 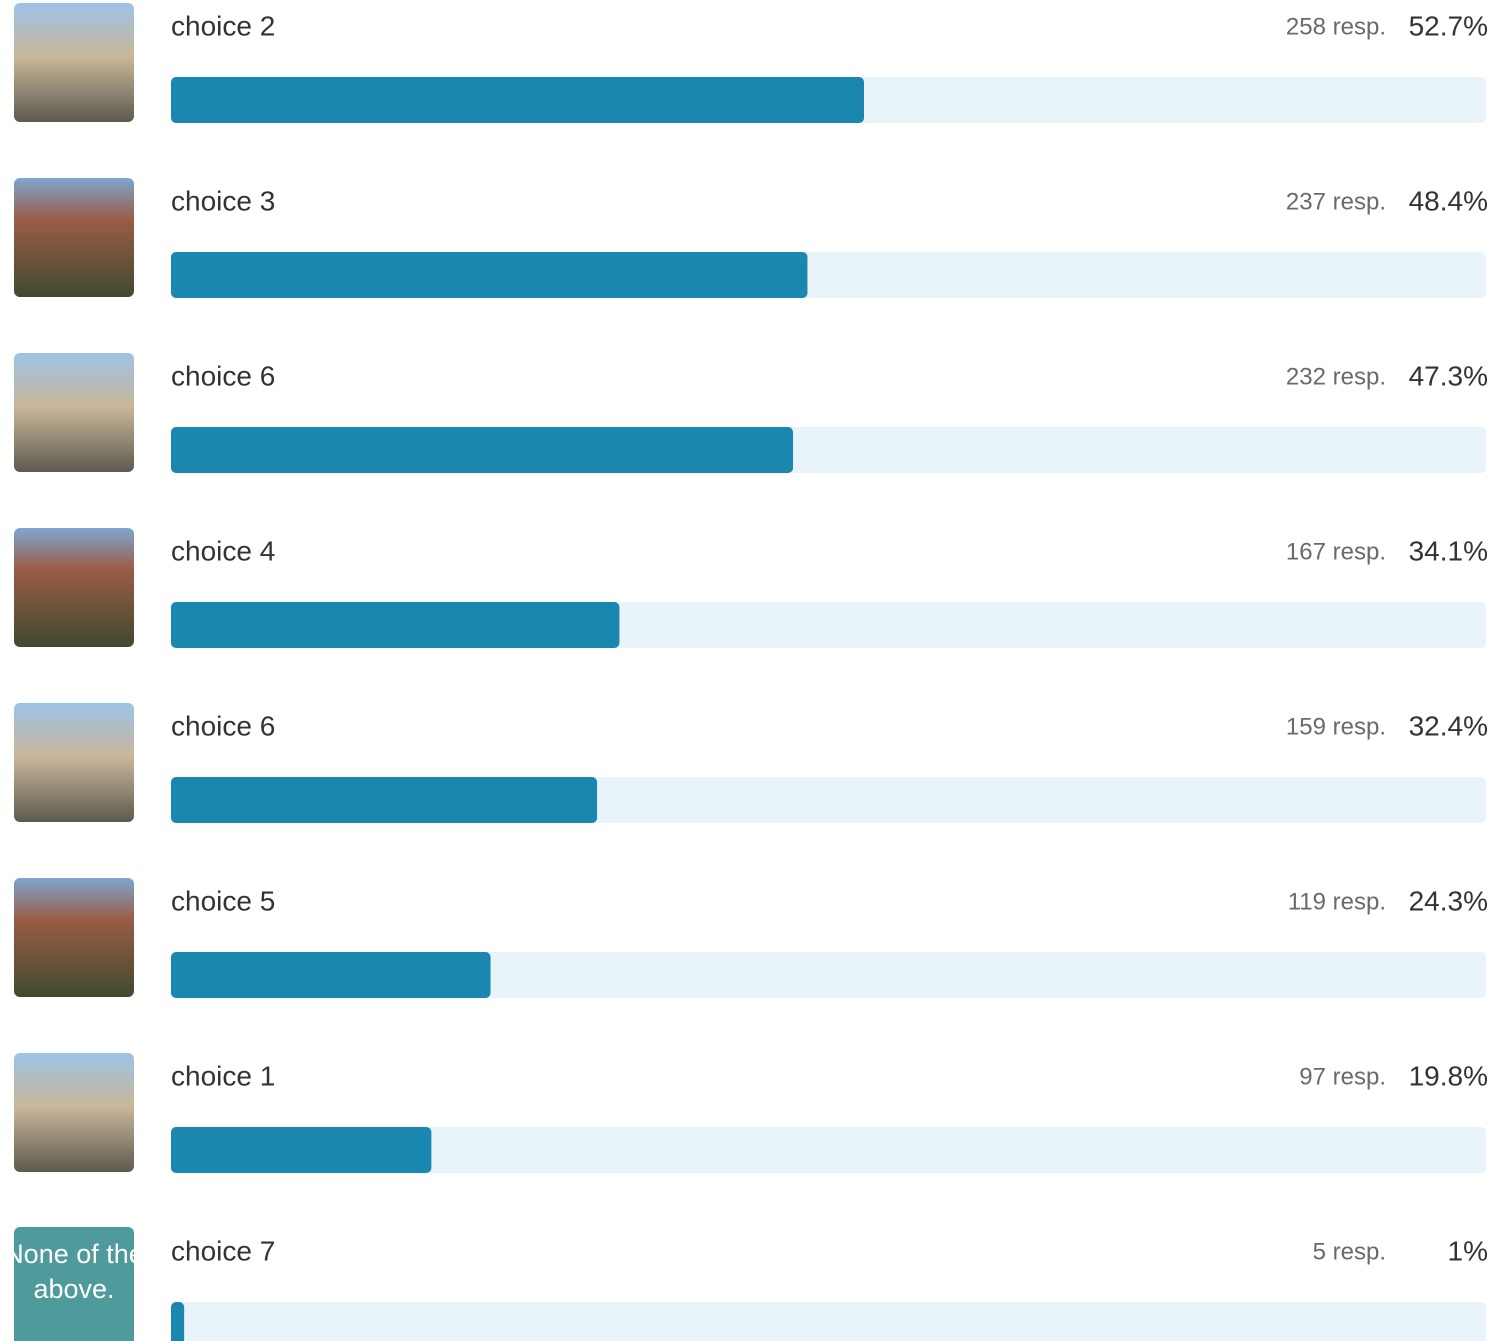 What do you see at coordinates (74, 1271) in the screenshot?
I see `thumbnail-text: None of the above.` at bounding box center [74, 1271].